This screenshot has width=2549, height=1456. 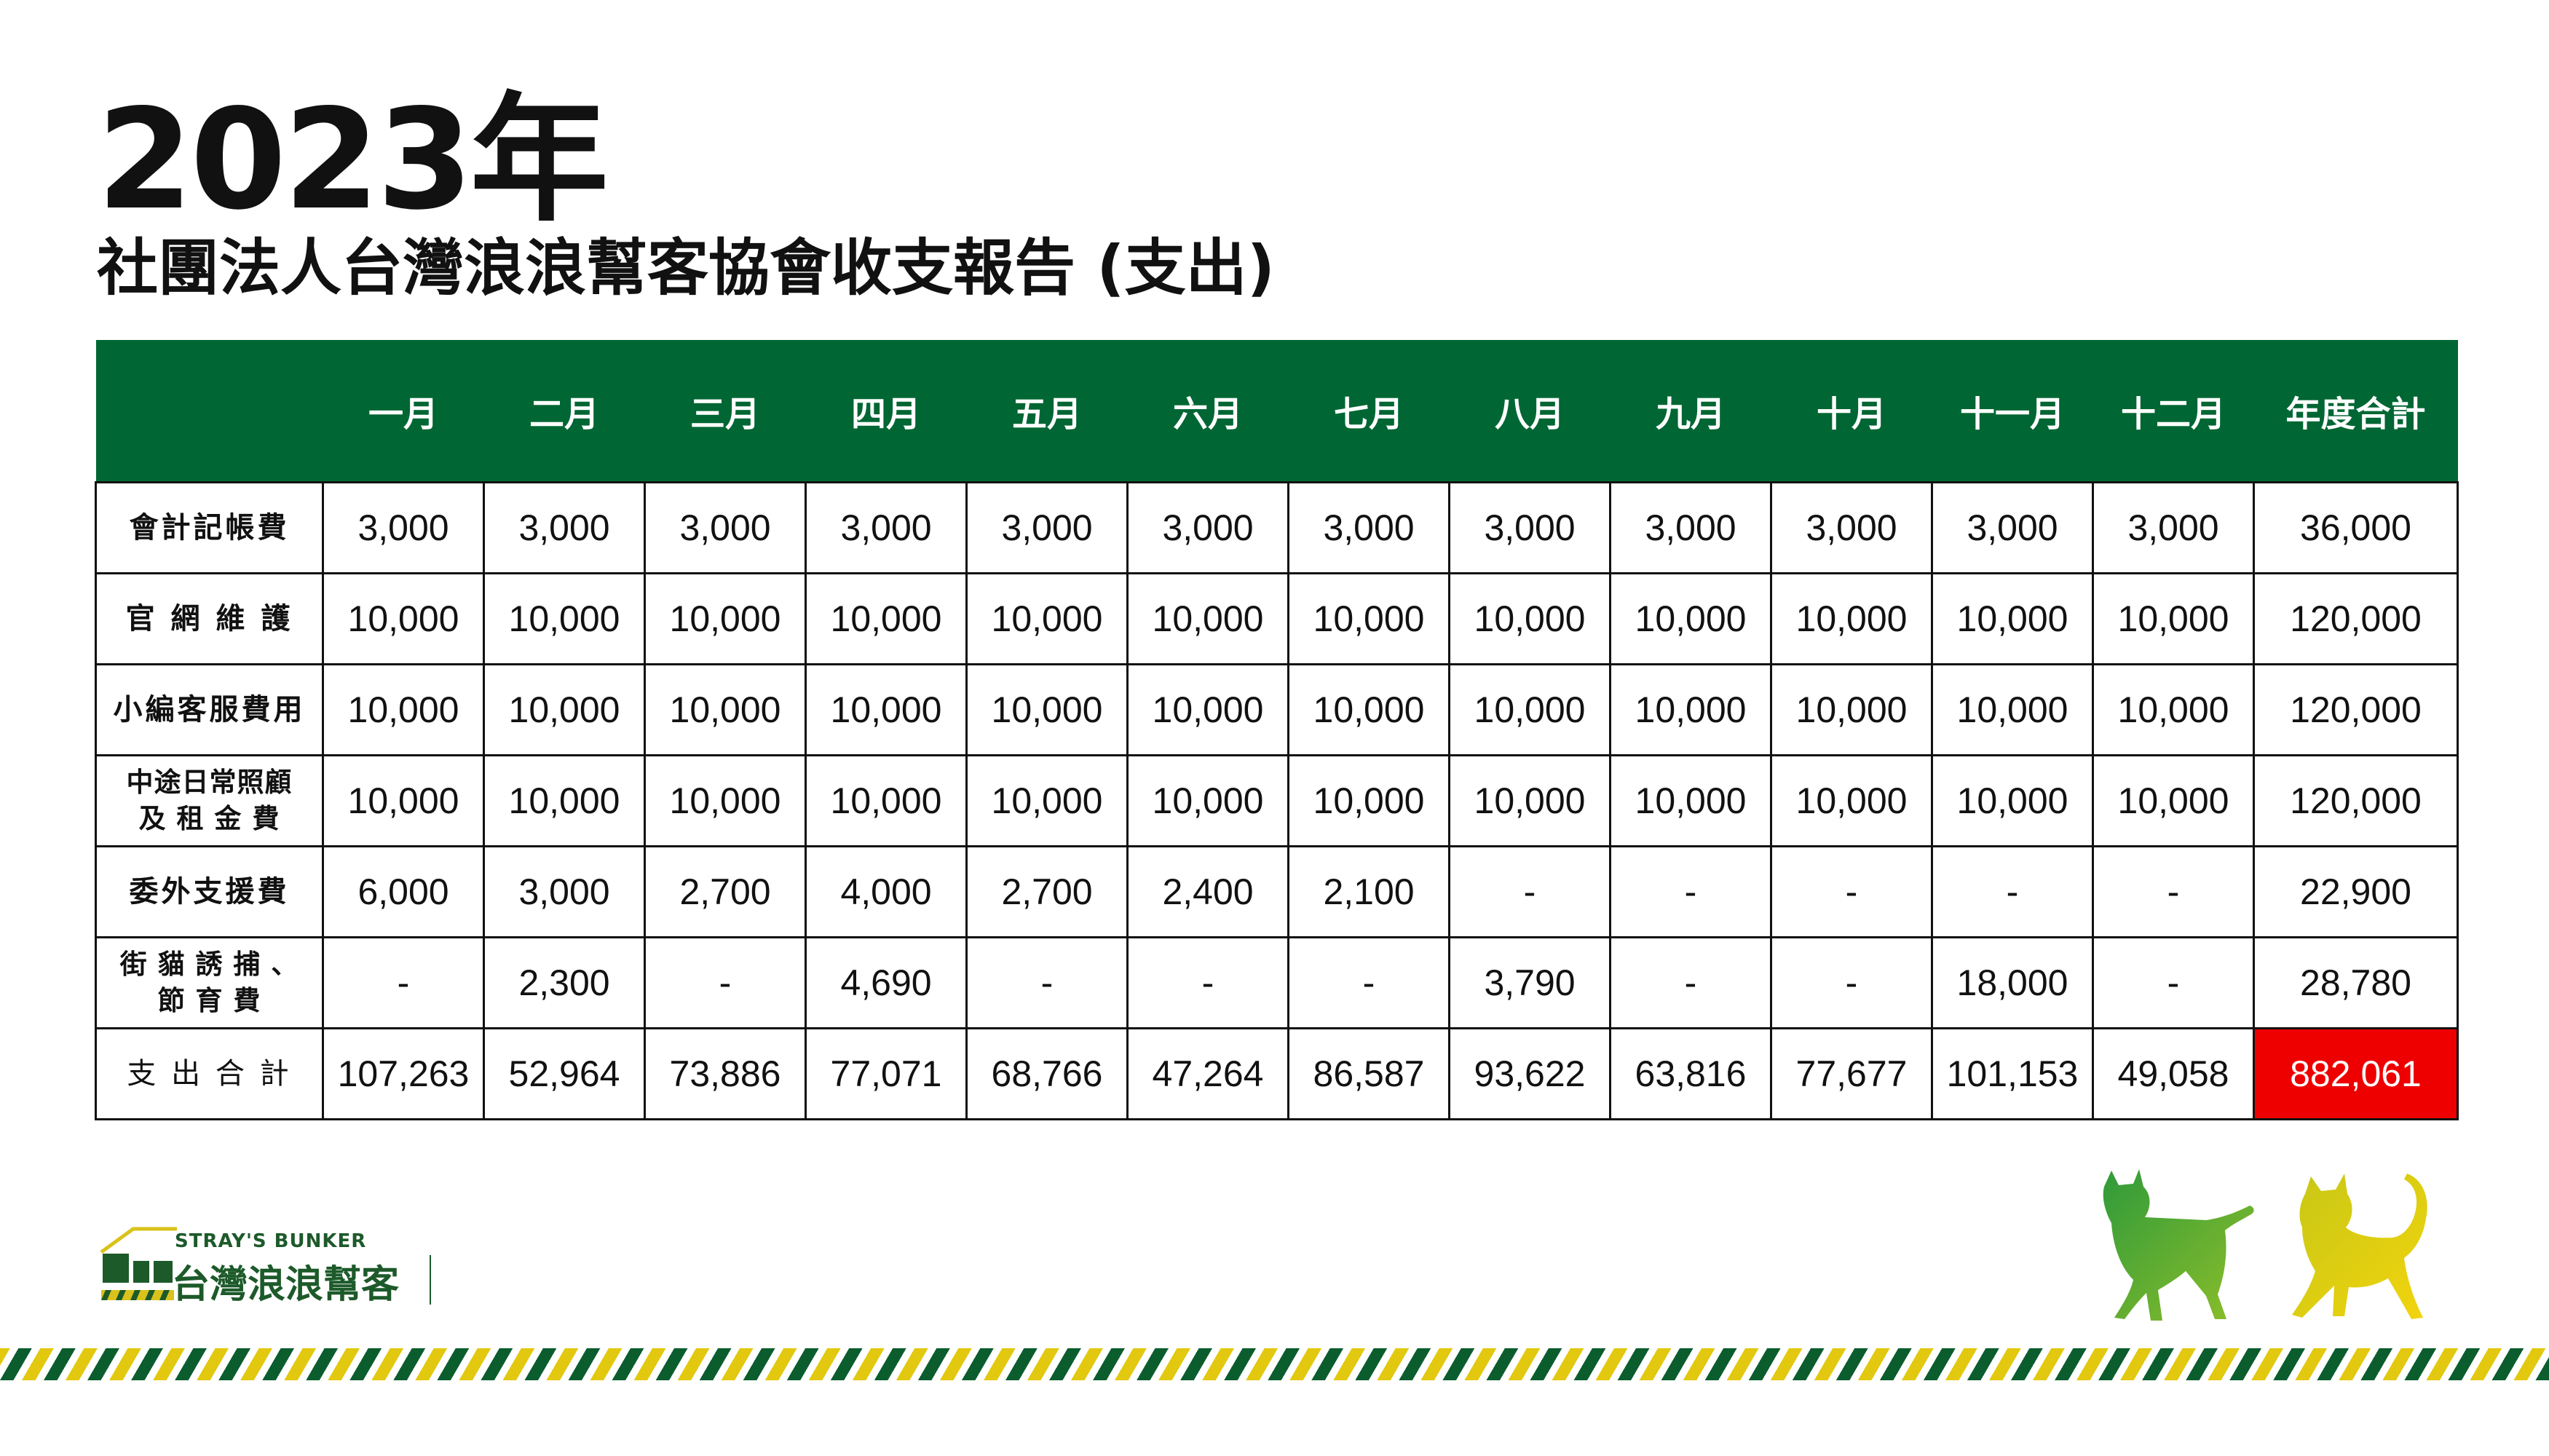 What do you see at coordinates (2356, 891) in the screenshot?
I see `annual-total-cell: 22,900` at bounding box center [2356, 891].